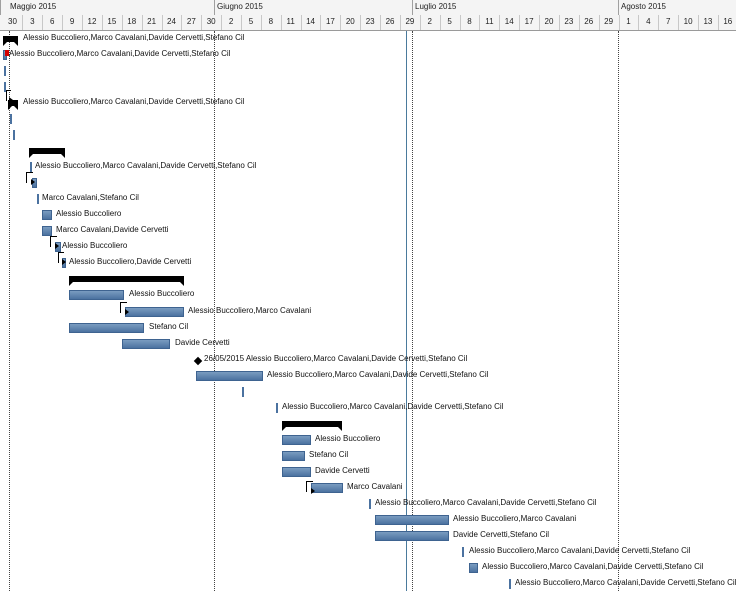 The width and height of the screenshot is (736, 591). I want to click on day-label: 29, so click(410, 21).